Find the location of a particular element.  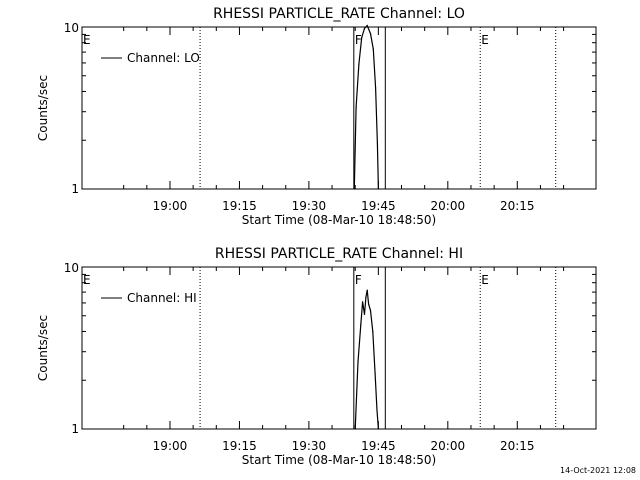

chart-title: RHESSI PARTICLE_RATE Channel: LO is located at coordinates (339, 14).